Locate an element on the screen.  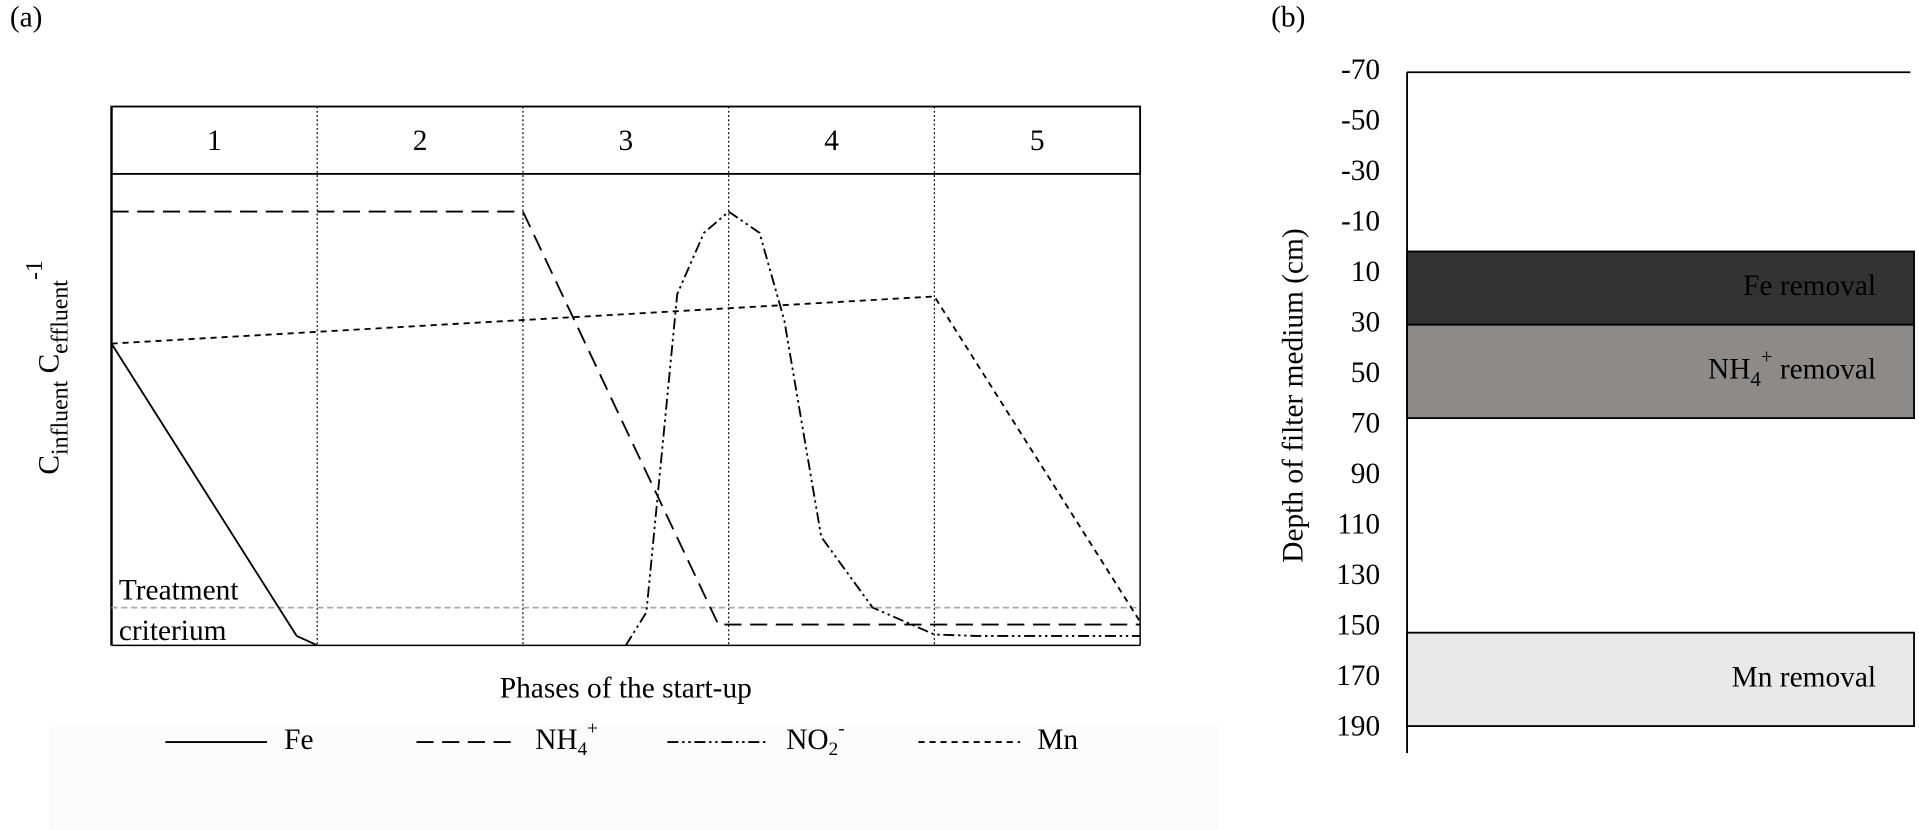
legend-label: Fe is located at coordinates (298, 740).